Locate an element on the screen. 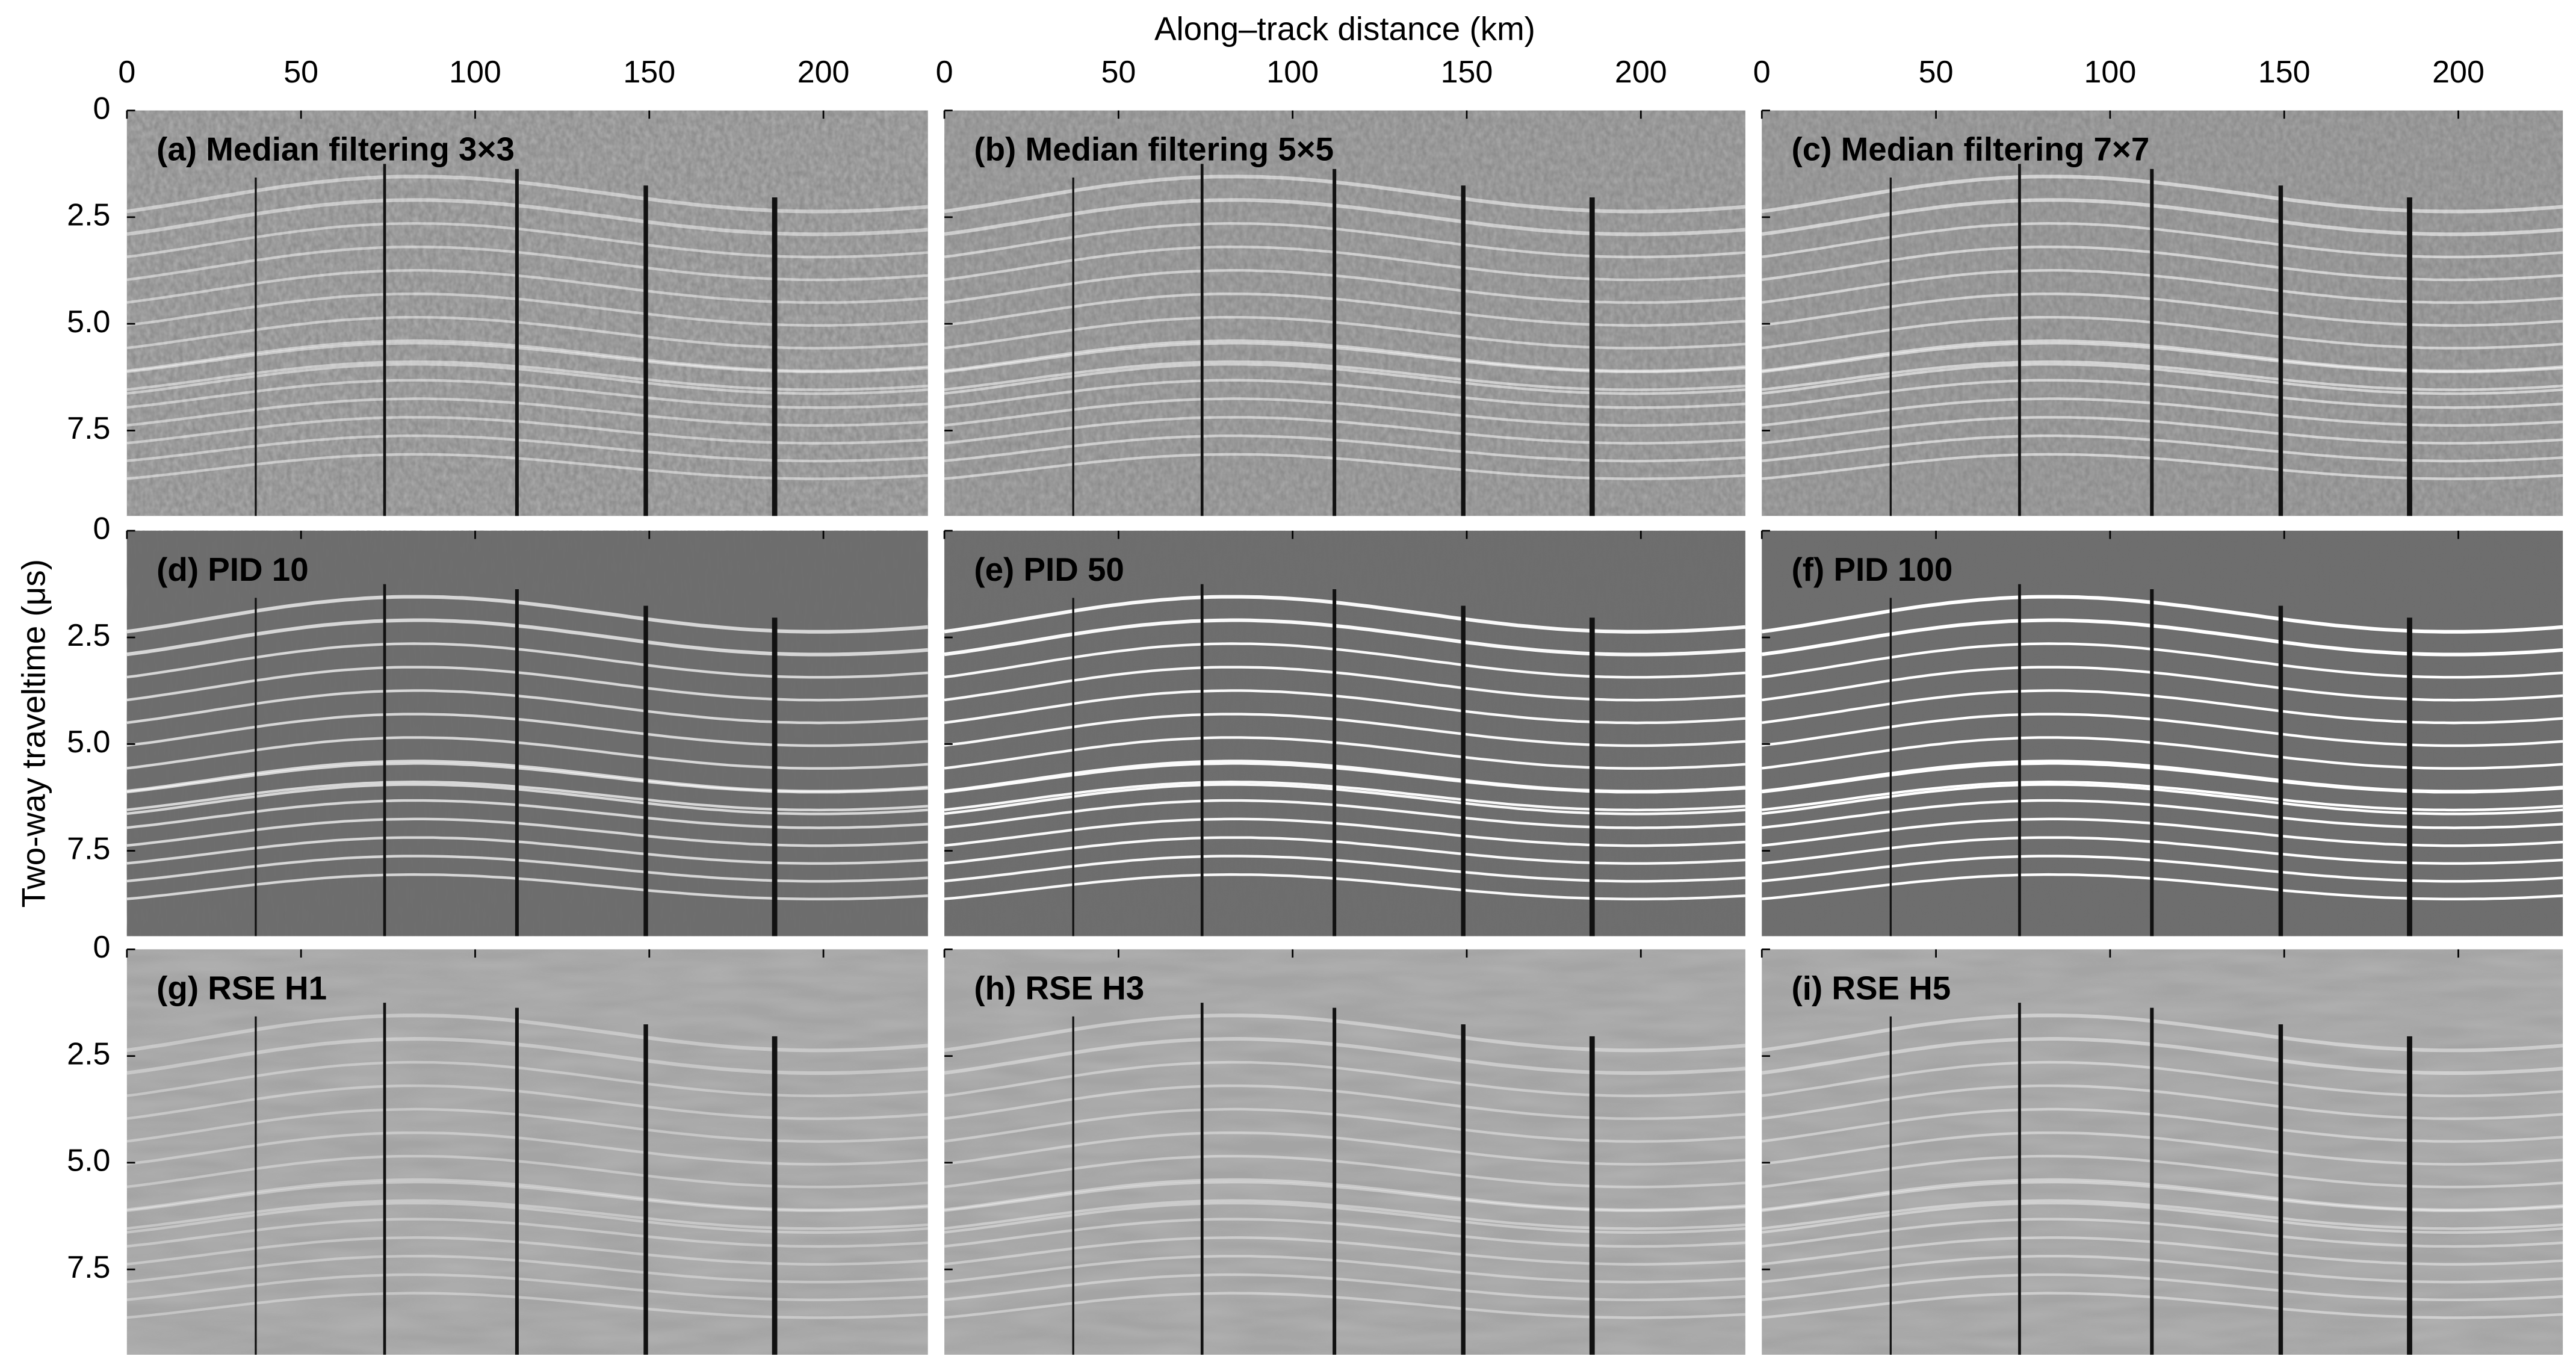 The image size is (2576, 1368). panel-title: (b) Median filtering 5×5 is located at coordinates (1154, 148).